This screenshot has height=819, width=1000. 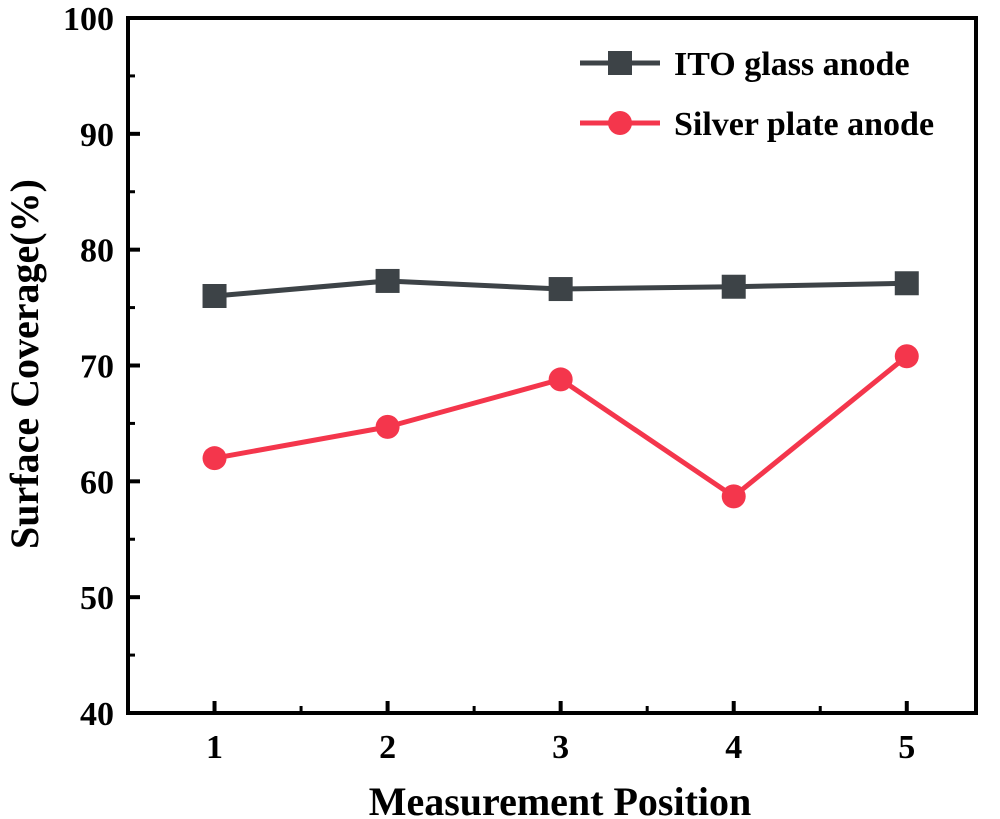 I want to click on x-tick-label: 5, so click(x=906, y=747).